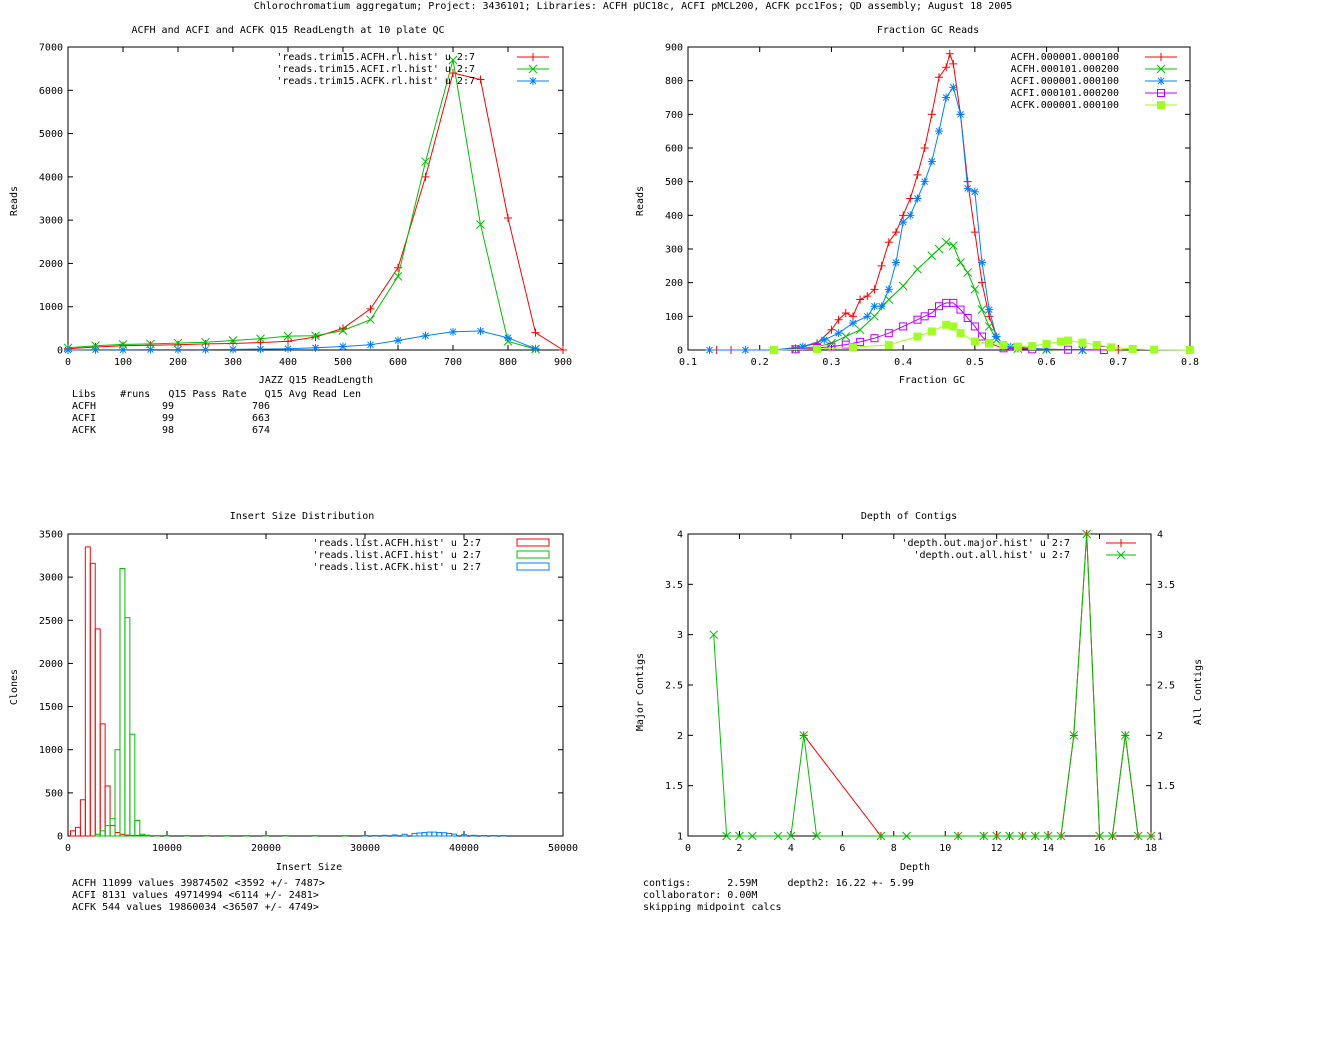 Image resolution: width=1344 pixels, height=1060 pixels. Describe the element at coordinates (51, 177) in the screenshot. I see `y-tick-label: 4000` at that location.